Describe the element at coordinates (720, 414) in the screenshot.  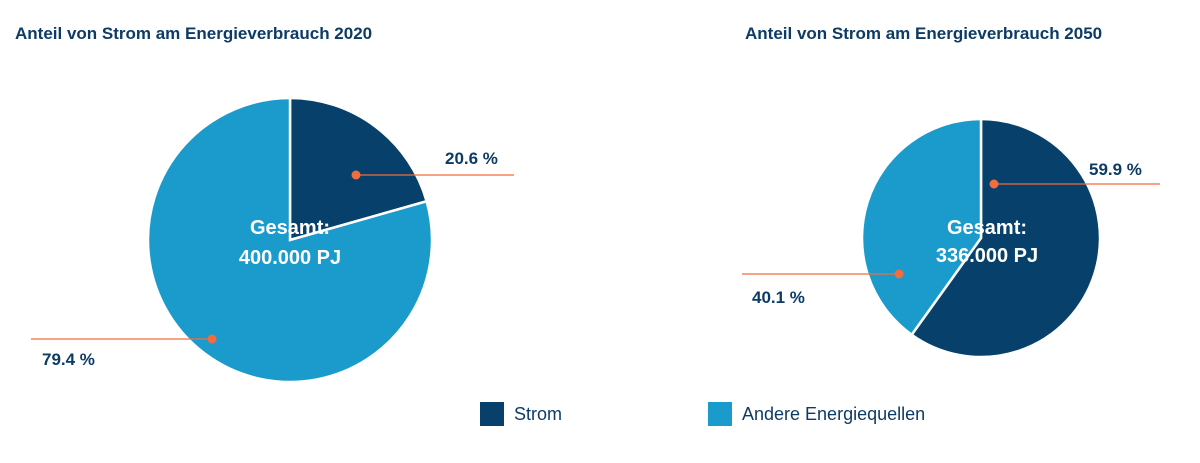
I see `legend-swatch-andere` at that location.